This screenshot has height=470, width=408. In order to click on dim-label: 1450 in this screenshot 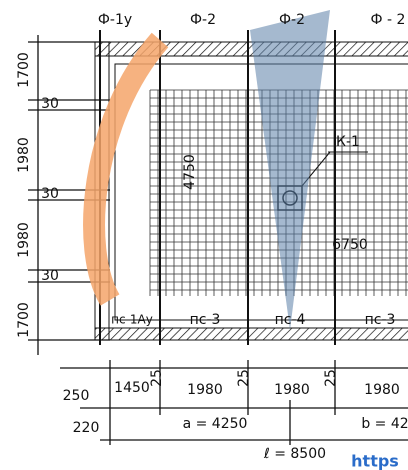, I will do `click(132, 388)`.